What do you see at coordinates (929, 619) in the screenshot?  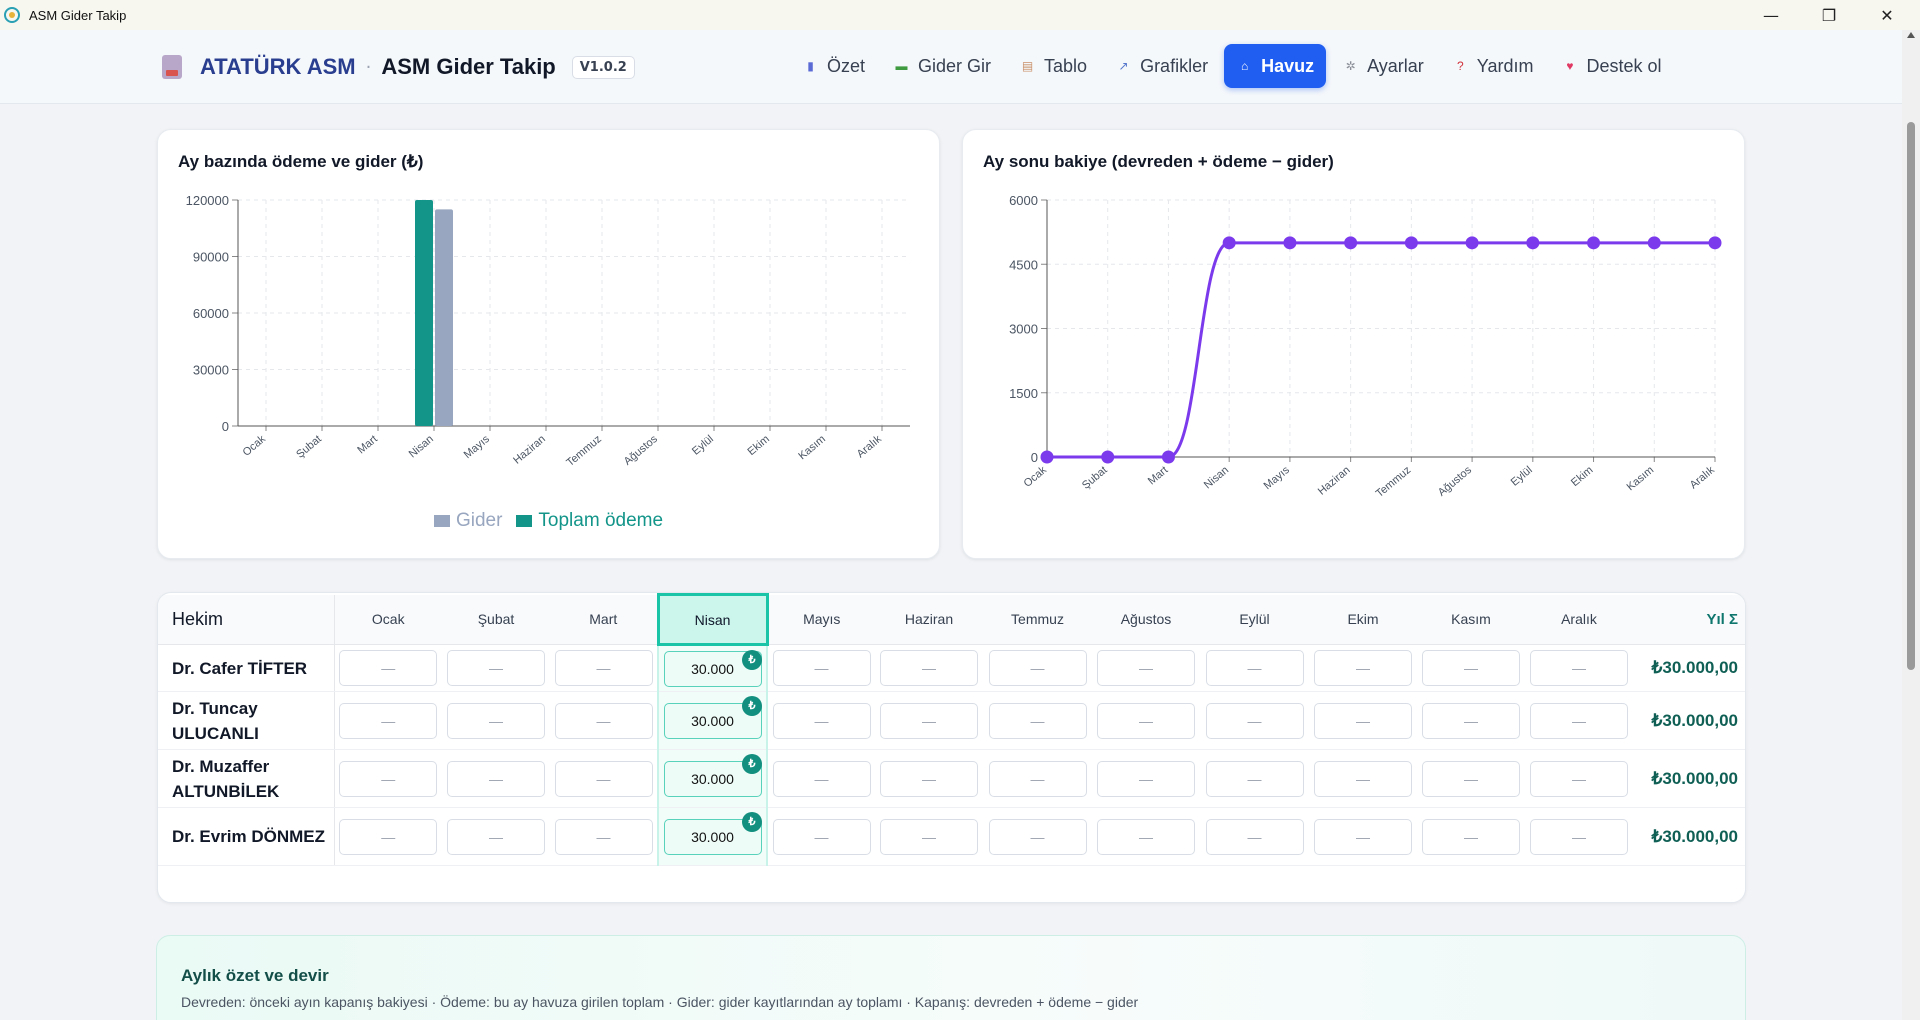 I see `column-header-month: Haziran` at bounding box center [929, 619].